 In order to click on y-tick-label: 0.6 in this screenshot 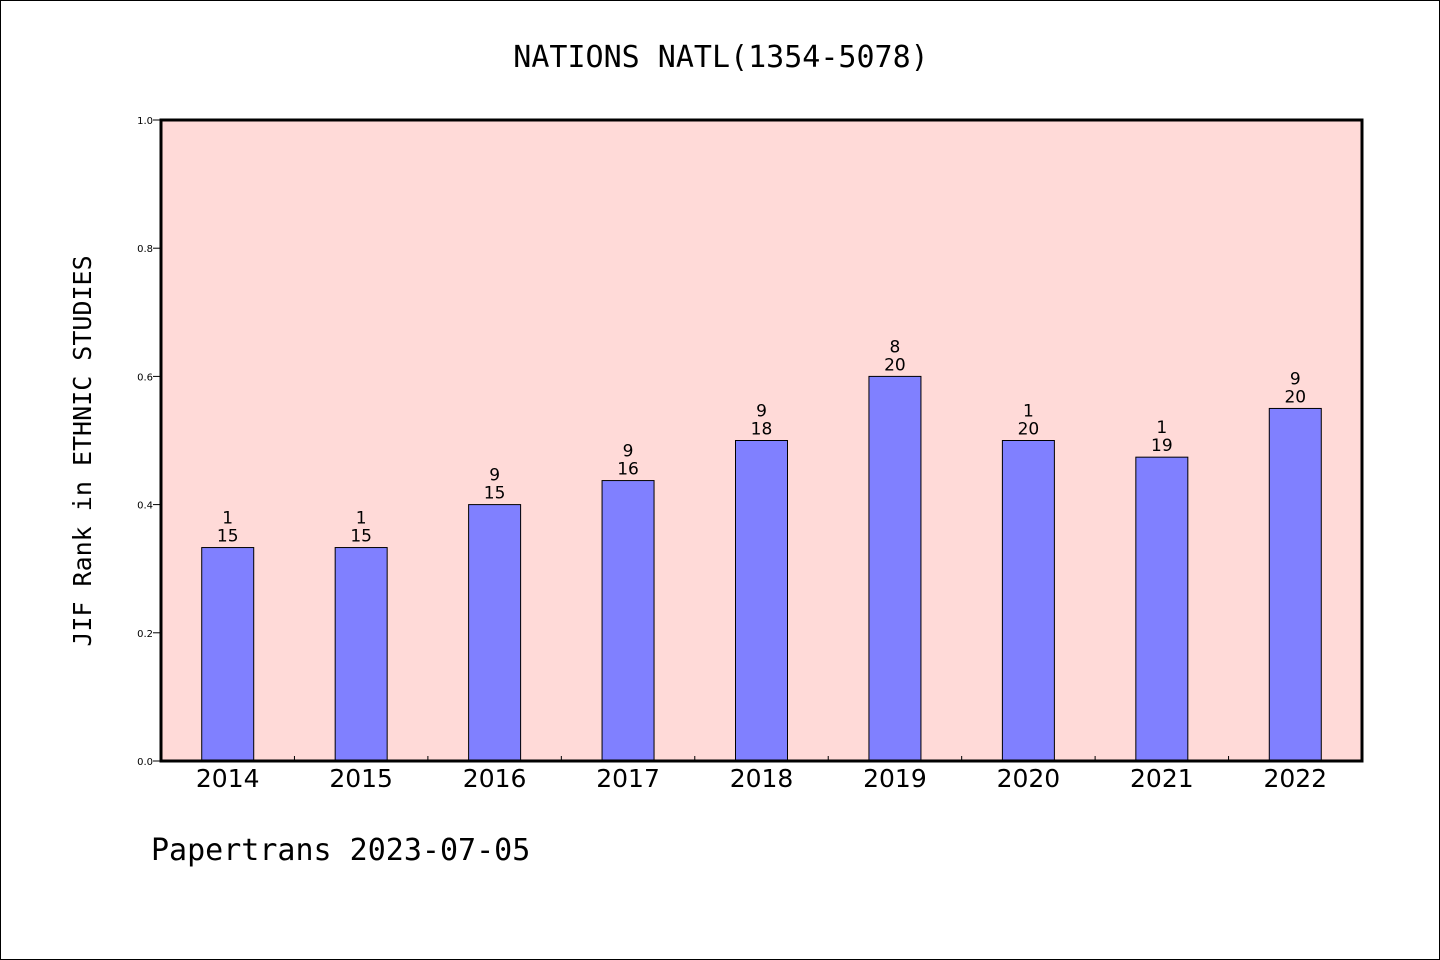, I will do `click(145, 377)`.